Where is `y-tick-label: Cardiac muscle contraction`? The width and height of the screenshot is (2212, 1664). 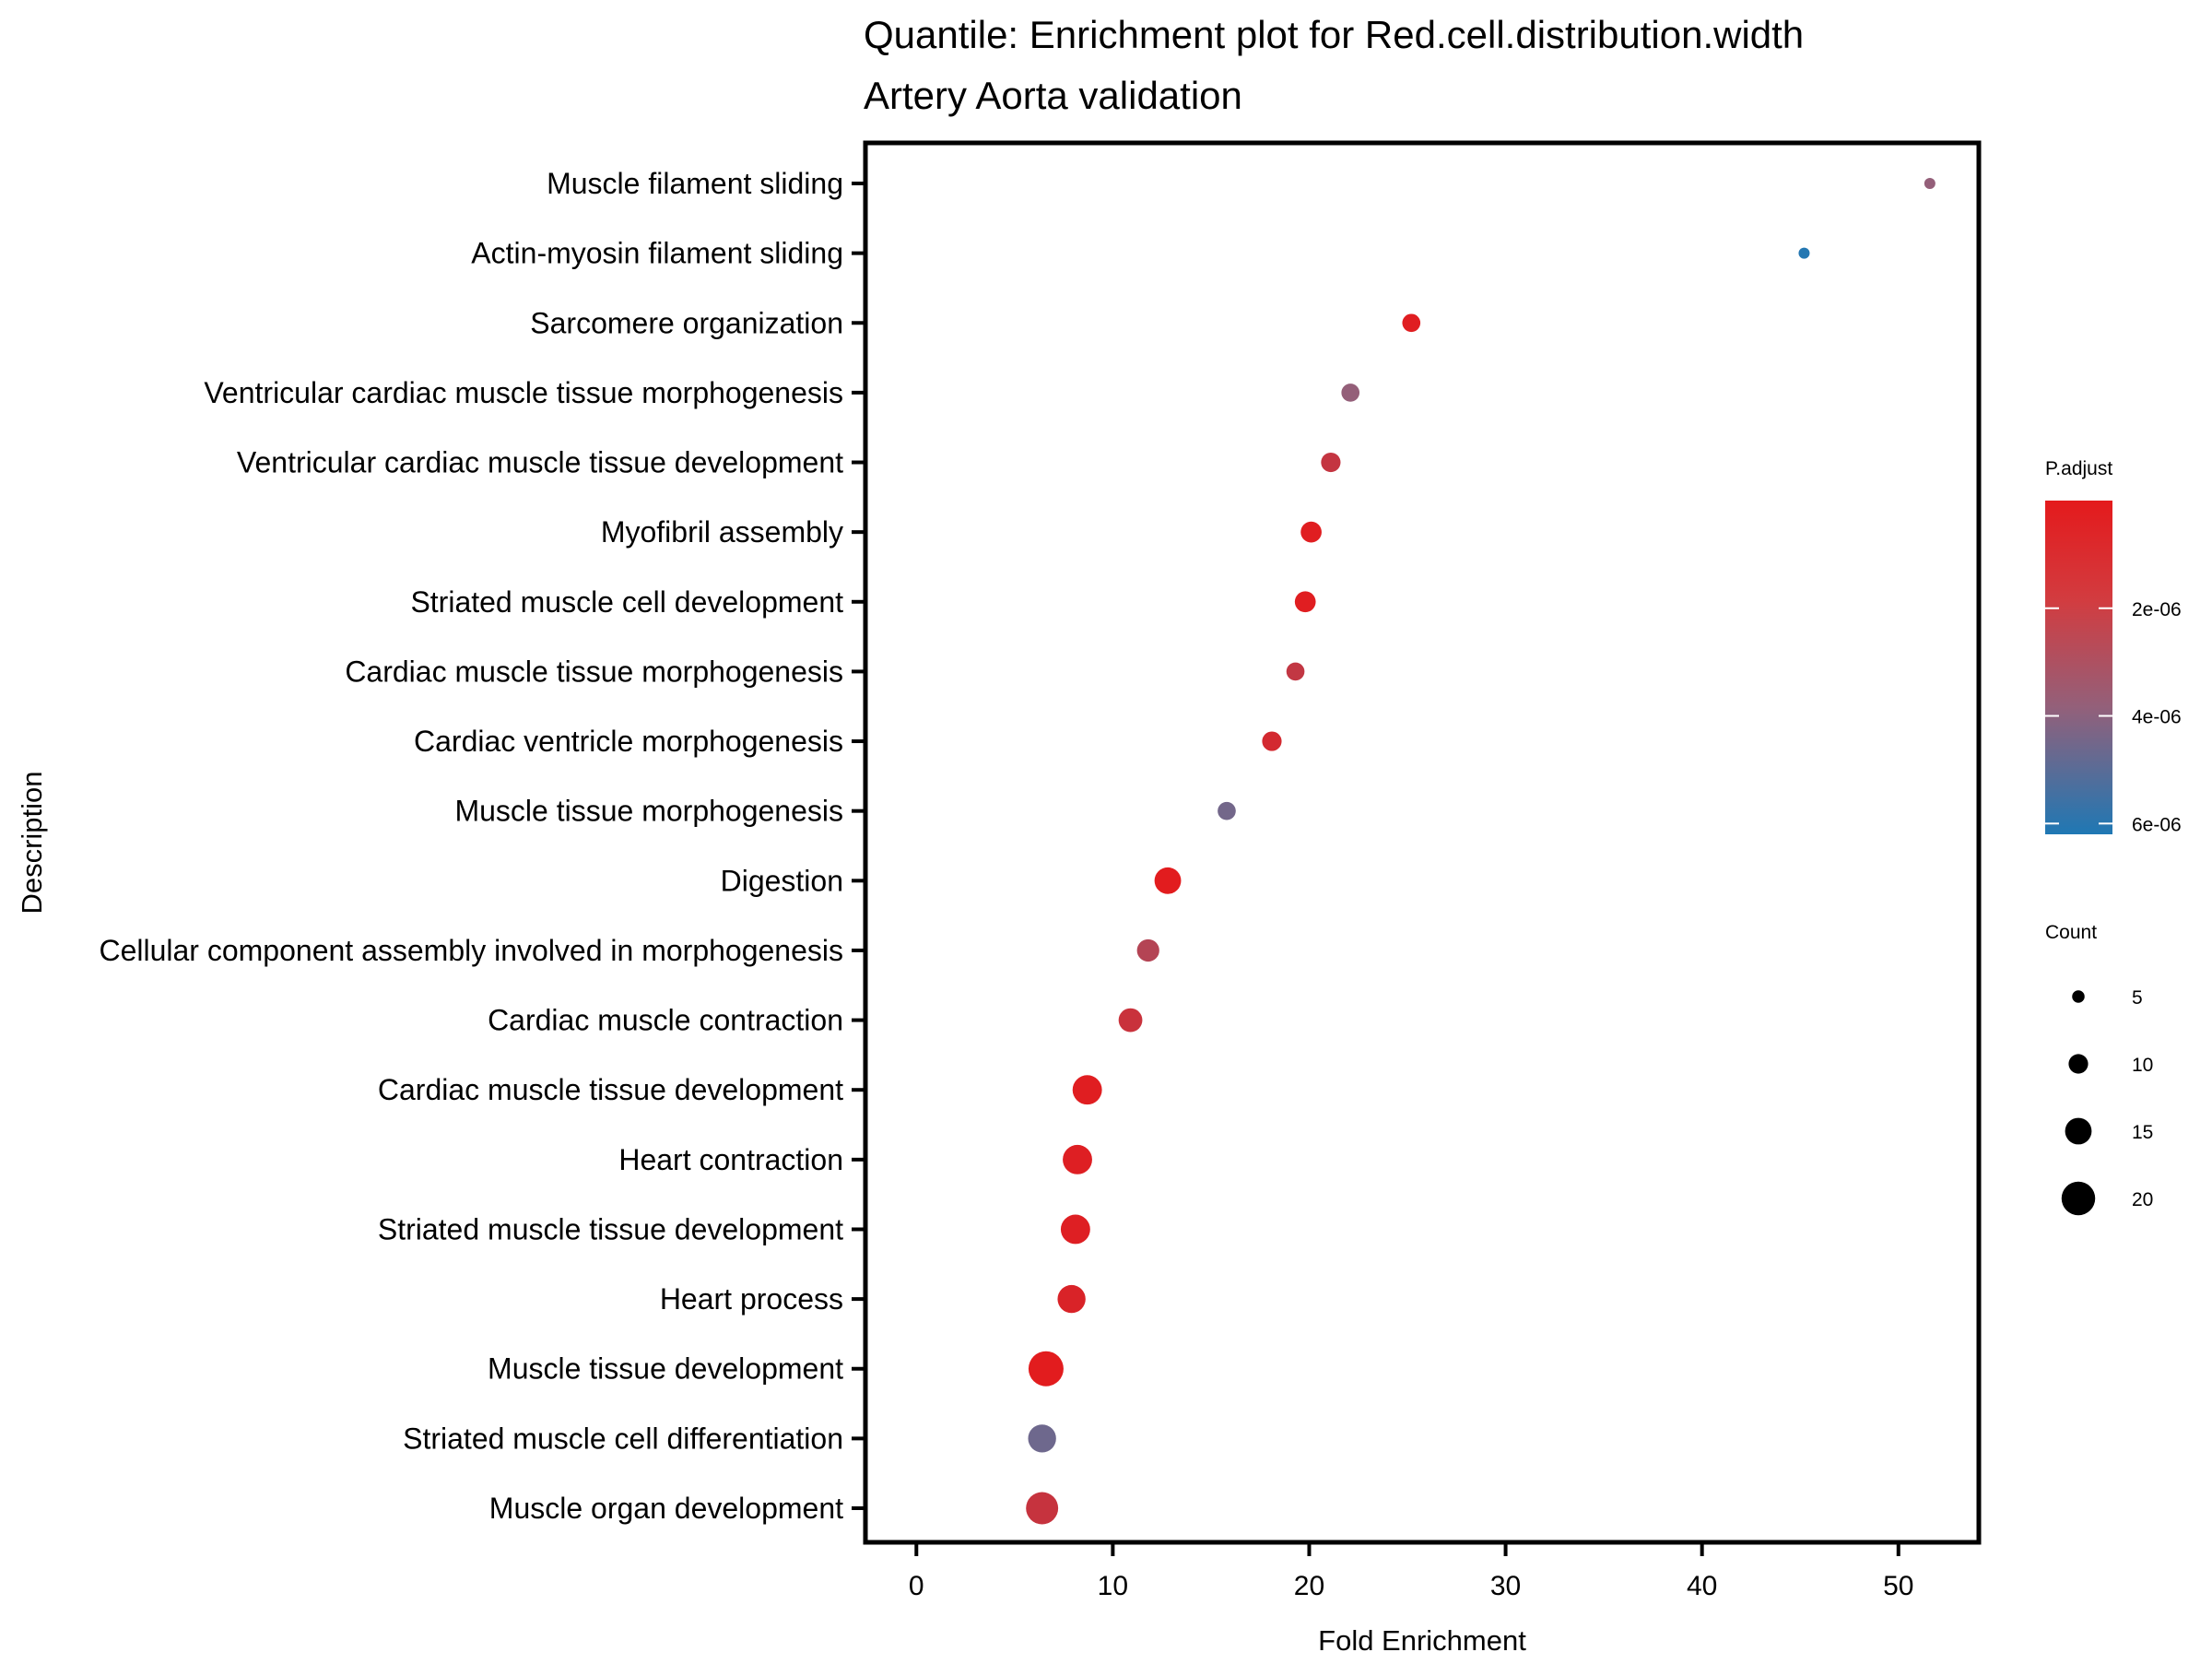
y-tick-label: Cardiac muscle contraction is located at coordinates (665, 1020).